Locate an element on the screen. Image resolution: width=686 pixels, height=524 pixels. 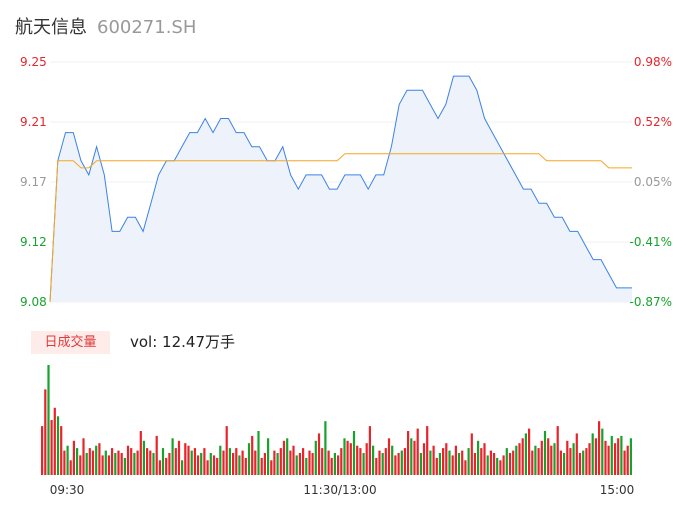
x-tick-label: 09:30 is located at coordinates (67, 490).